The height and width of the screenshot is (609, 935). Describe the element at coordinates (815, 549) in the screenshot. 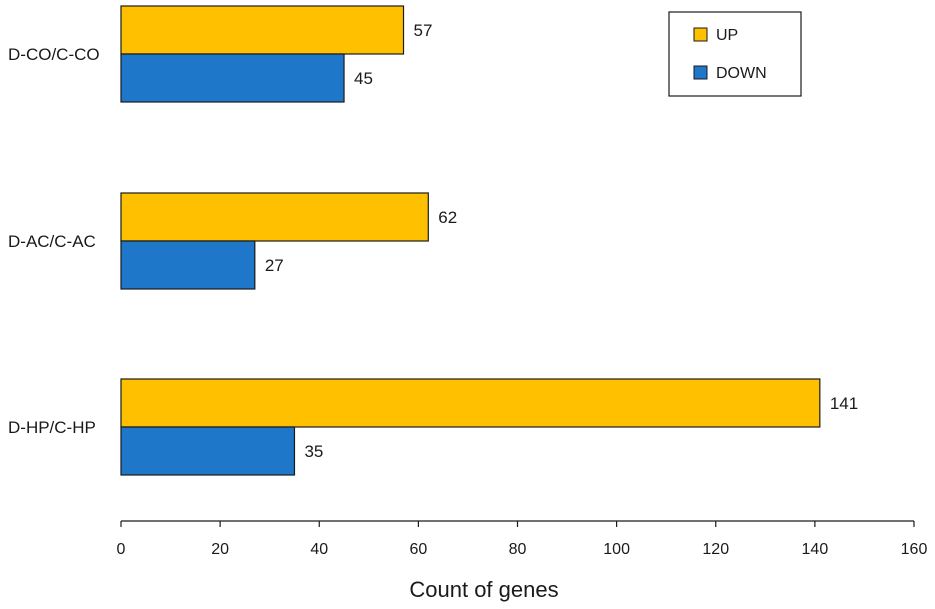

I see `x-tick-label-140: 140` at that location.